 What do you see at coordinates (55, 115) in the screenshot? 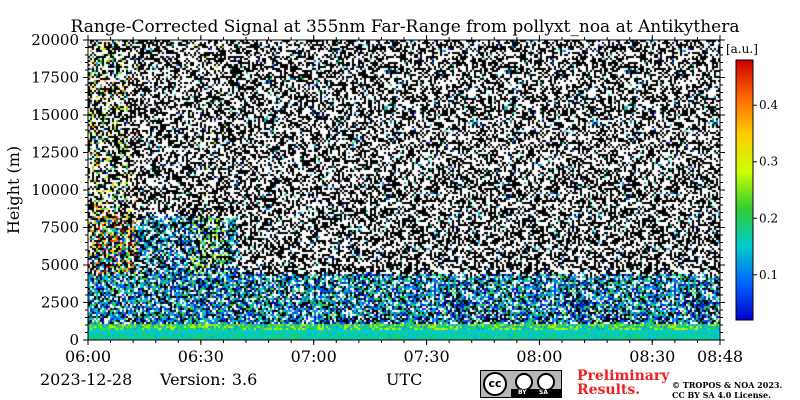
I see `y-tick-label: 15000` at bounding box center [55, 115].